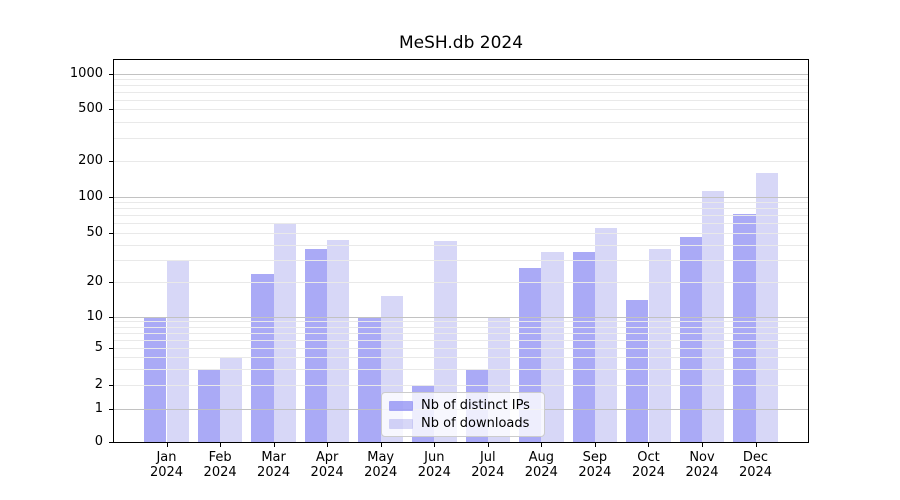 The height and width of the screenshot is (500, 900). I want to click on x-tick-month: Jul, so click(487, 457).